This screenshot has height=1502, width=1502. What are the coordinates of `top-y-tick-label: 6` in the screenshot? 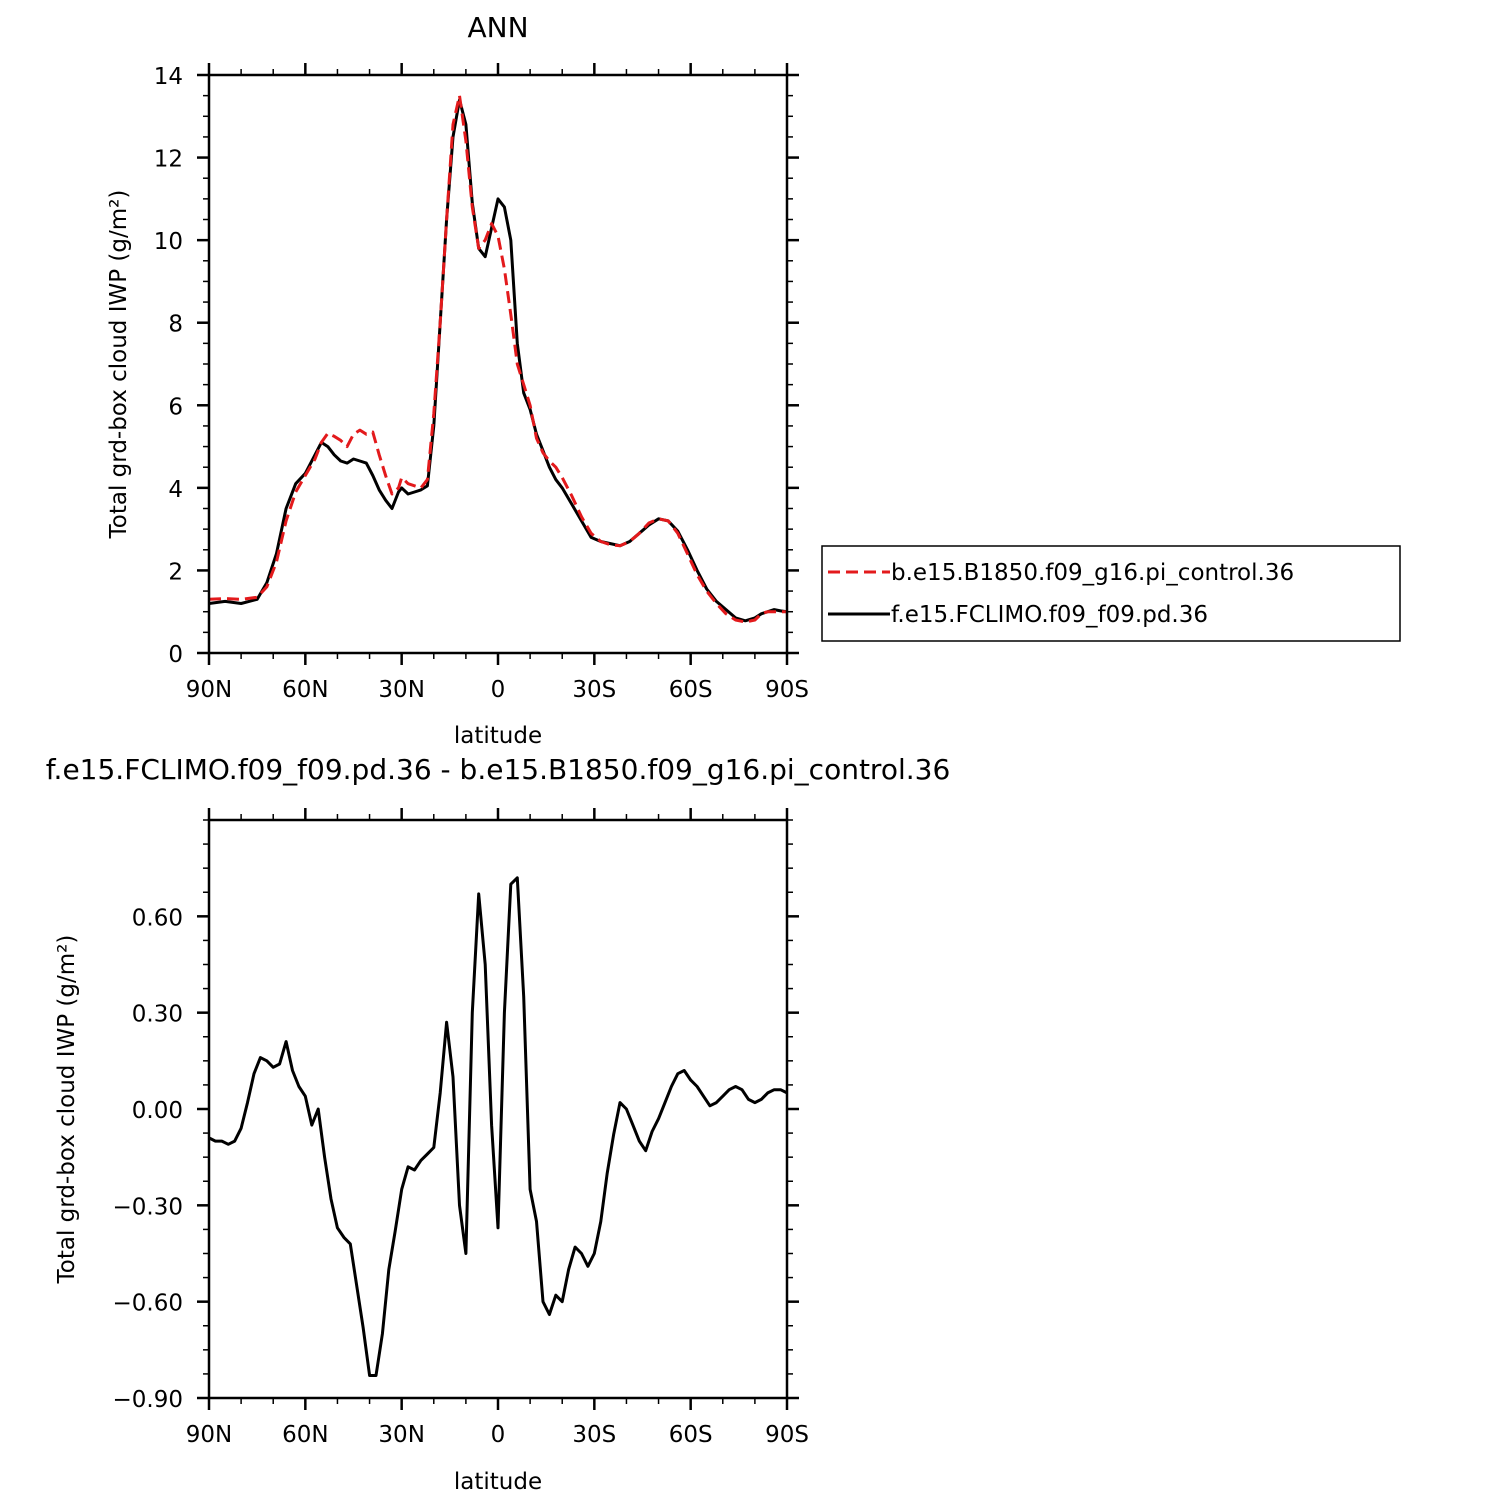 It's located at (175, 407).